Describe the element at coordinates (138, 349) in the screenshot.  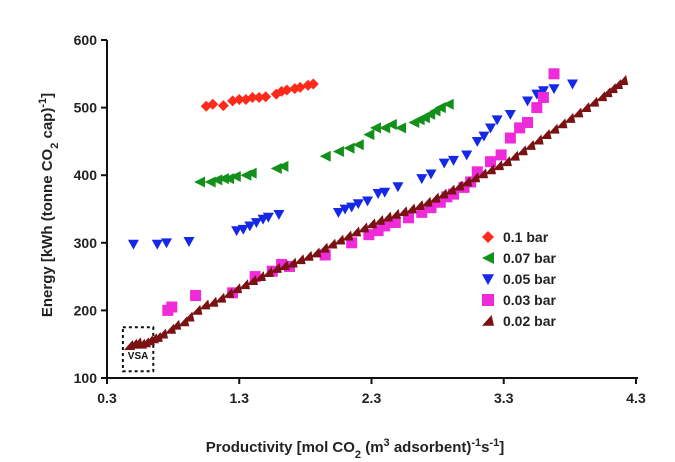
I see `vsa-annotation: VSA` at that location.